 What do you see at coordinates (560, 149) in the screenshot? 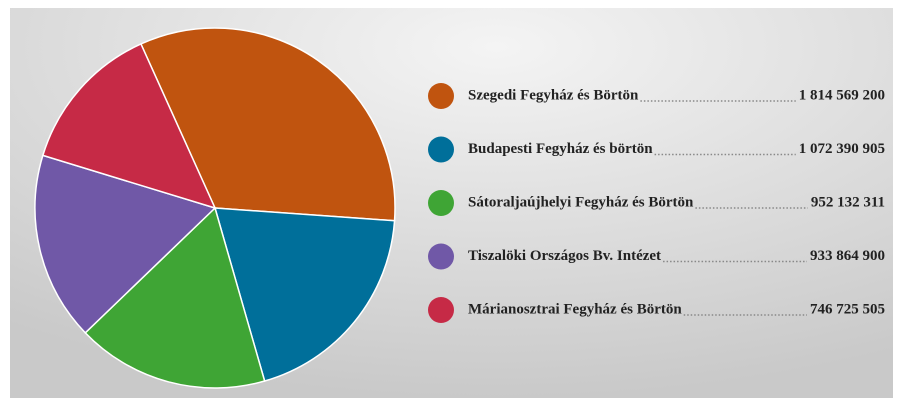
I see `legend-label: Budapesti Fegyház és börtön` at bounding box center [560, 149].